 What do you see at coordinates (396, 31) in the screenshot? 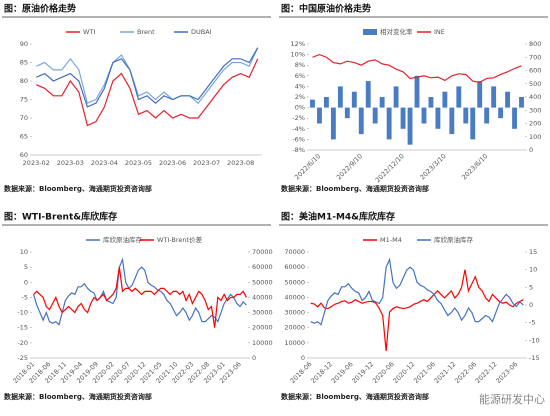
I see `legend-label: 相对变化率` at bounding box center [396, 31].